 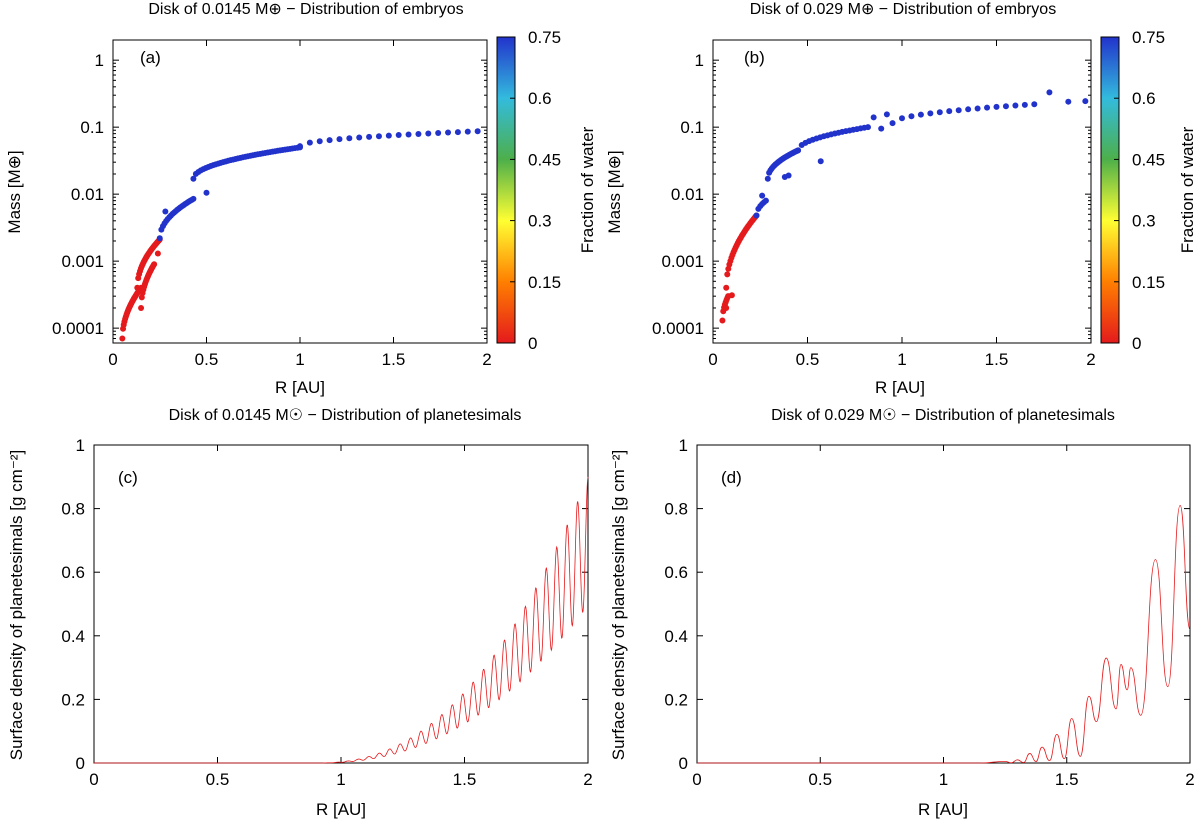 What do you see at coordinates (820, 779) in the screenshot?
I see `d-xtick-label: 0.5` at bounding box center [820, 779].